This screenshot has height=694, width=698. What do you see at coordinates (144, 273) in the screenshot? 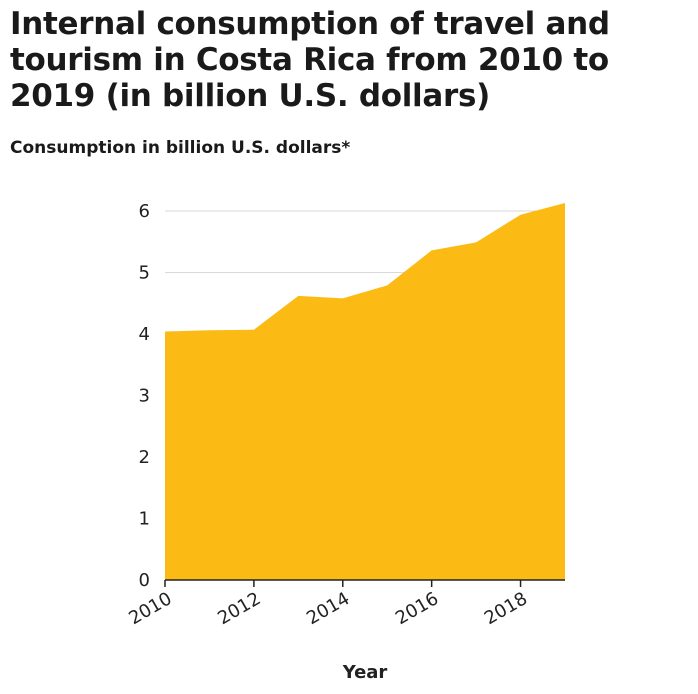
I see `y-tick-label: 5` at bounding box center [144, 273].